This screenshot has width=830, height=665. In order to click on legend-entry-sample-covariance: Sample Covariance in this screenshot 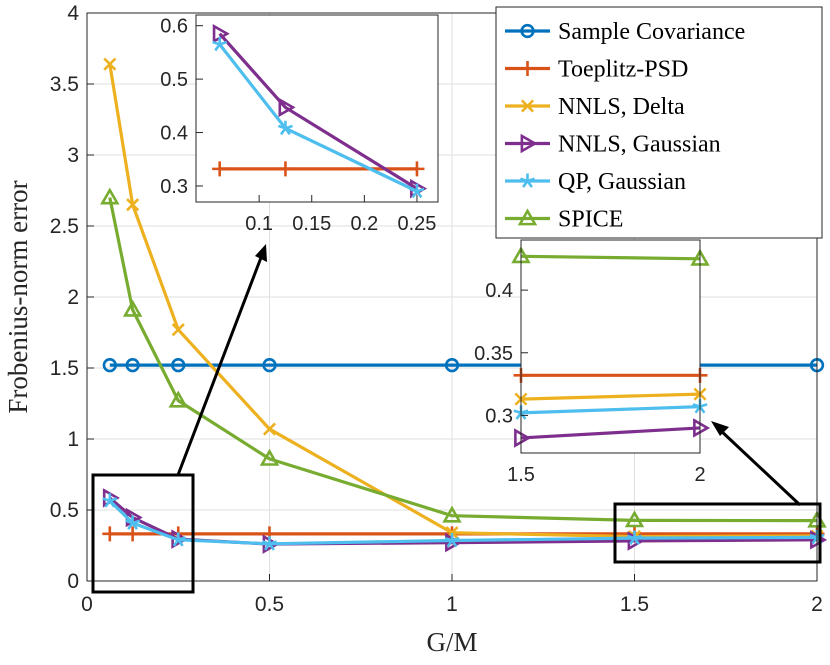, I will do `click(625, 32)`.